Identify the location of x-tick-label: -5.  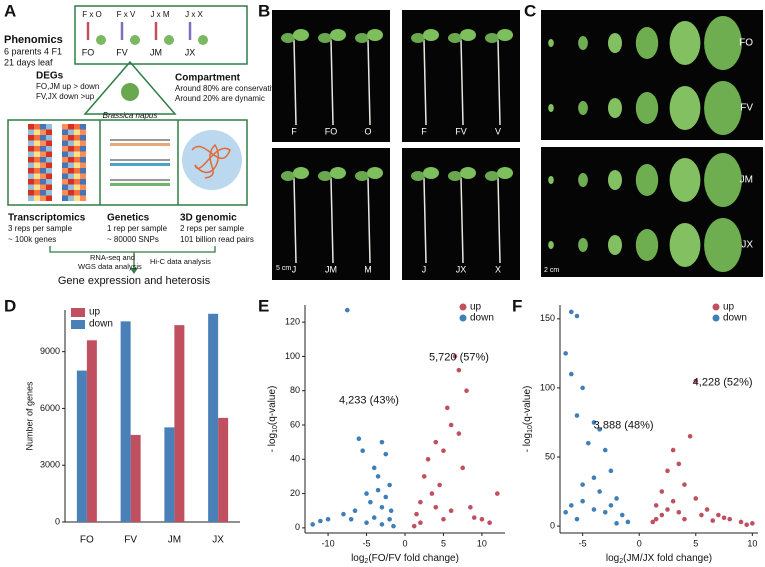
(583, 543).